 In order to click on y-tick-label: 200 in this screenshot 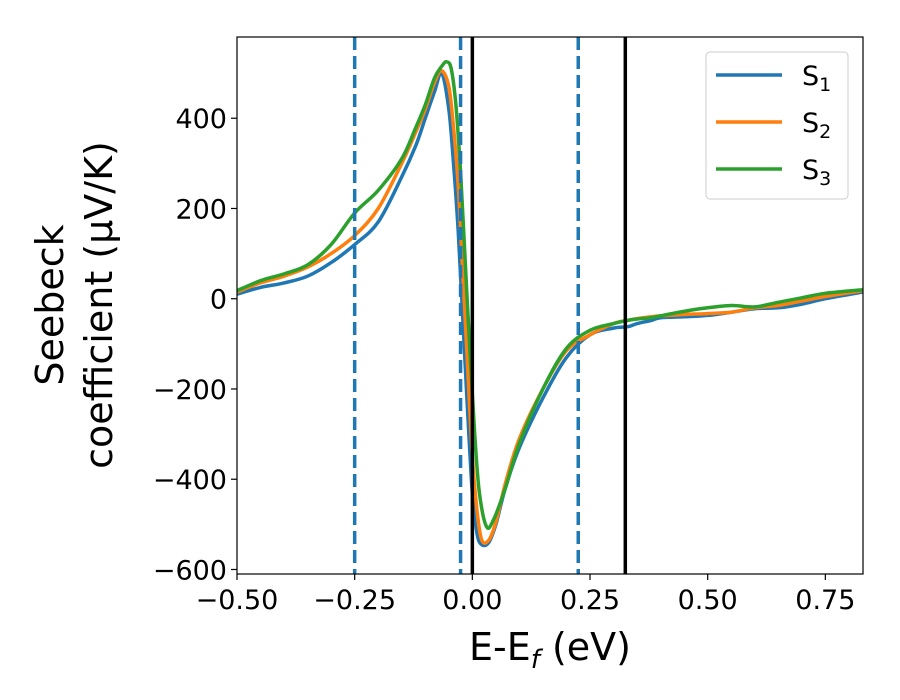, I will do `click(201, 209)`.